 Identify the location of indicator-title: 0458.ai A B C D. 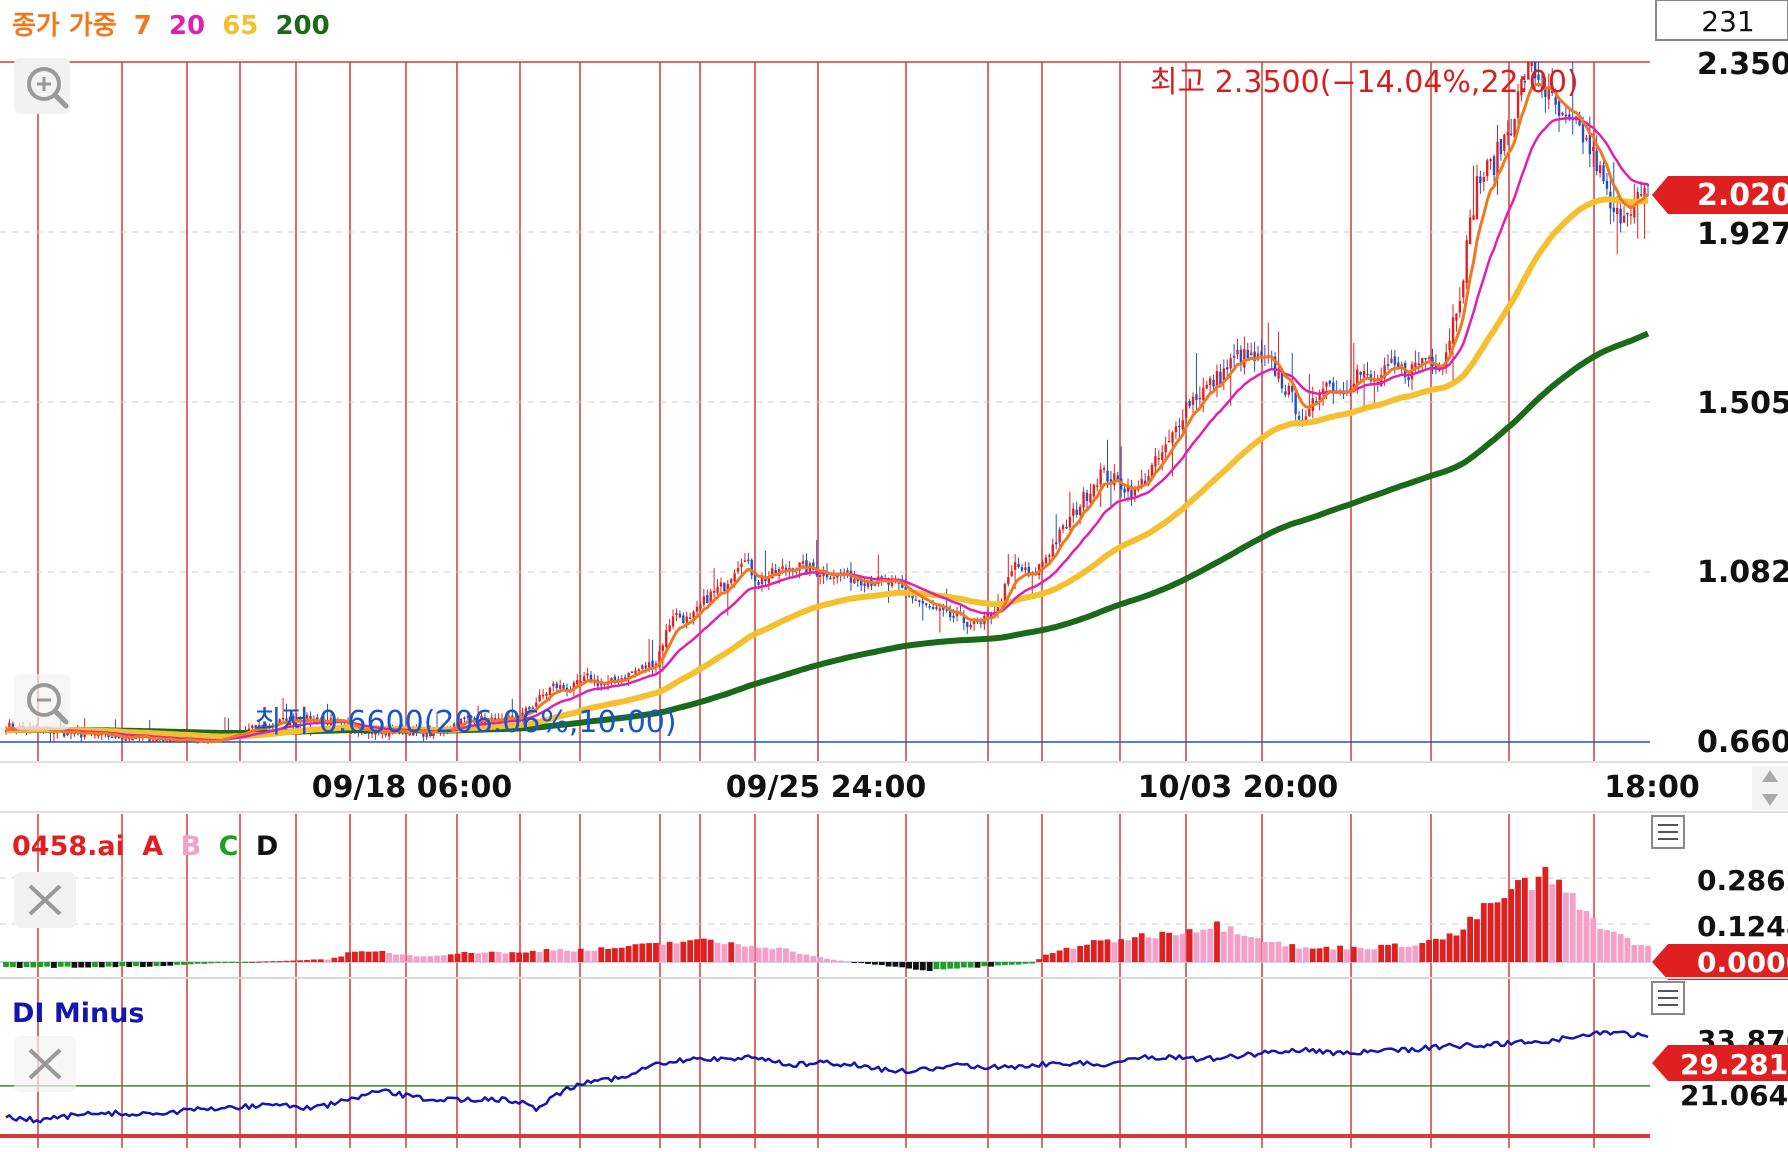
(145, 846).